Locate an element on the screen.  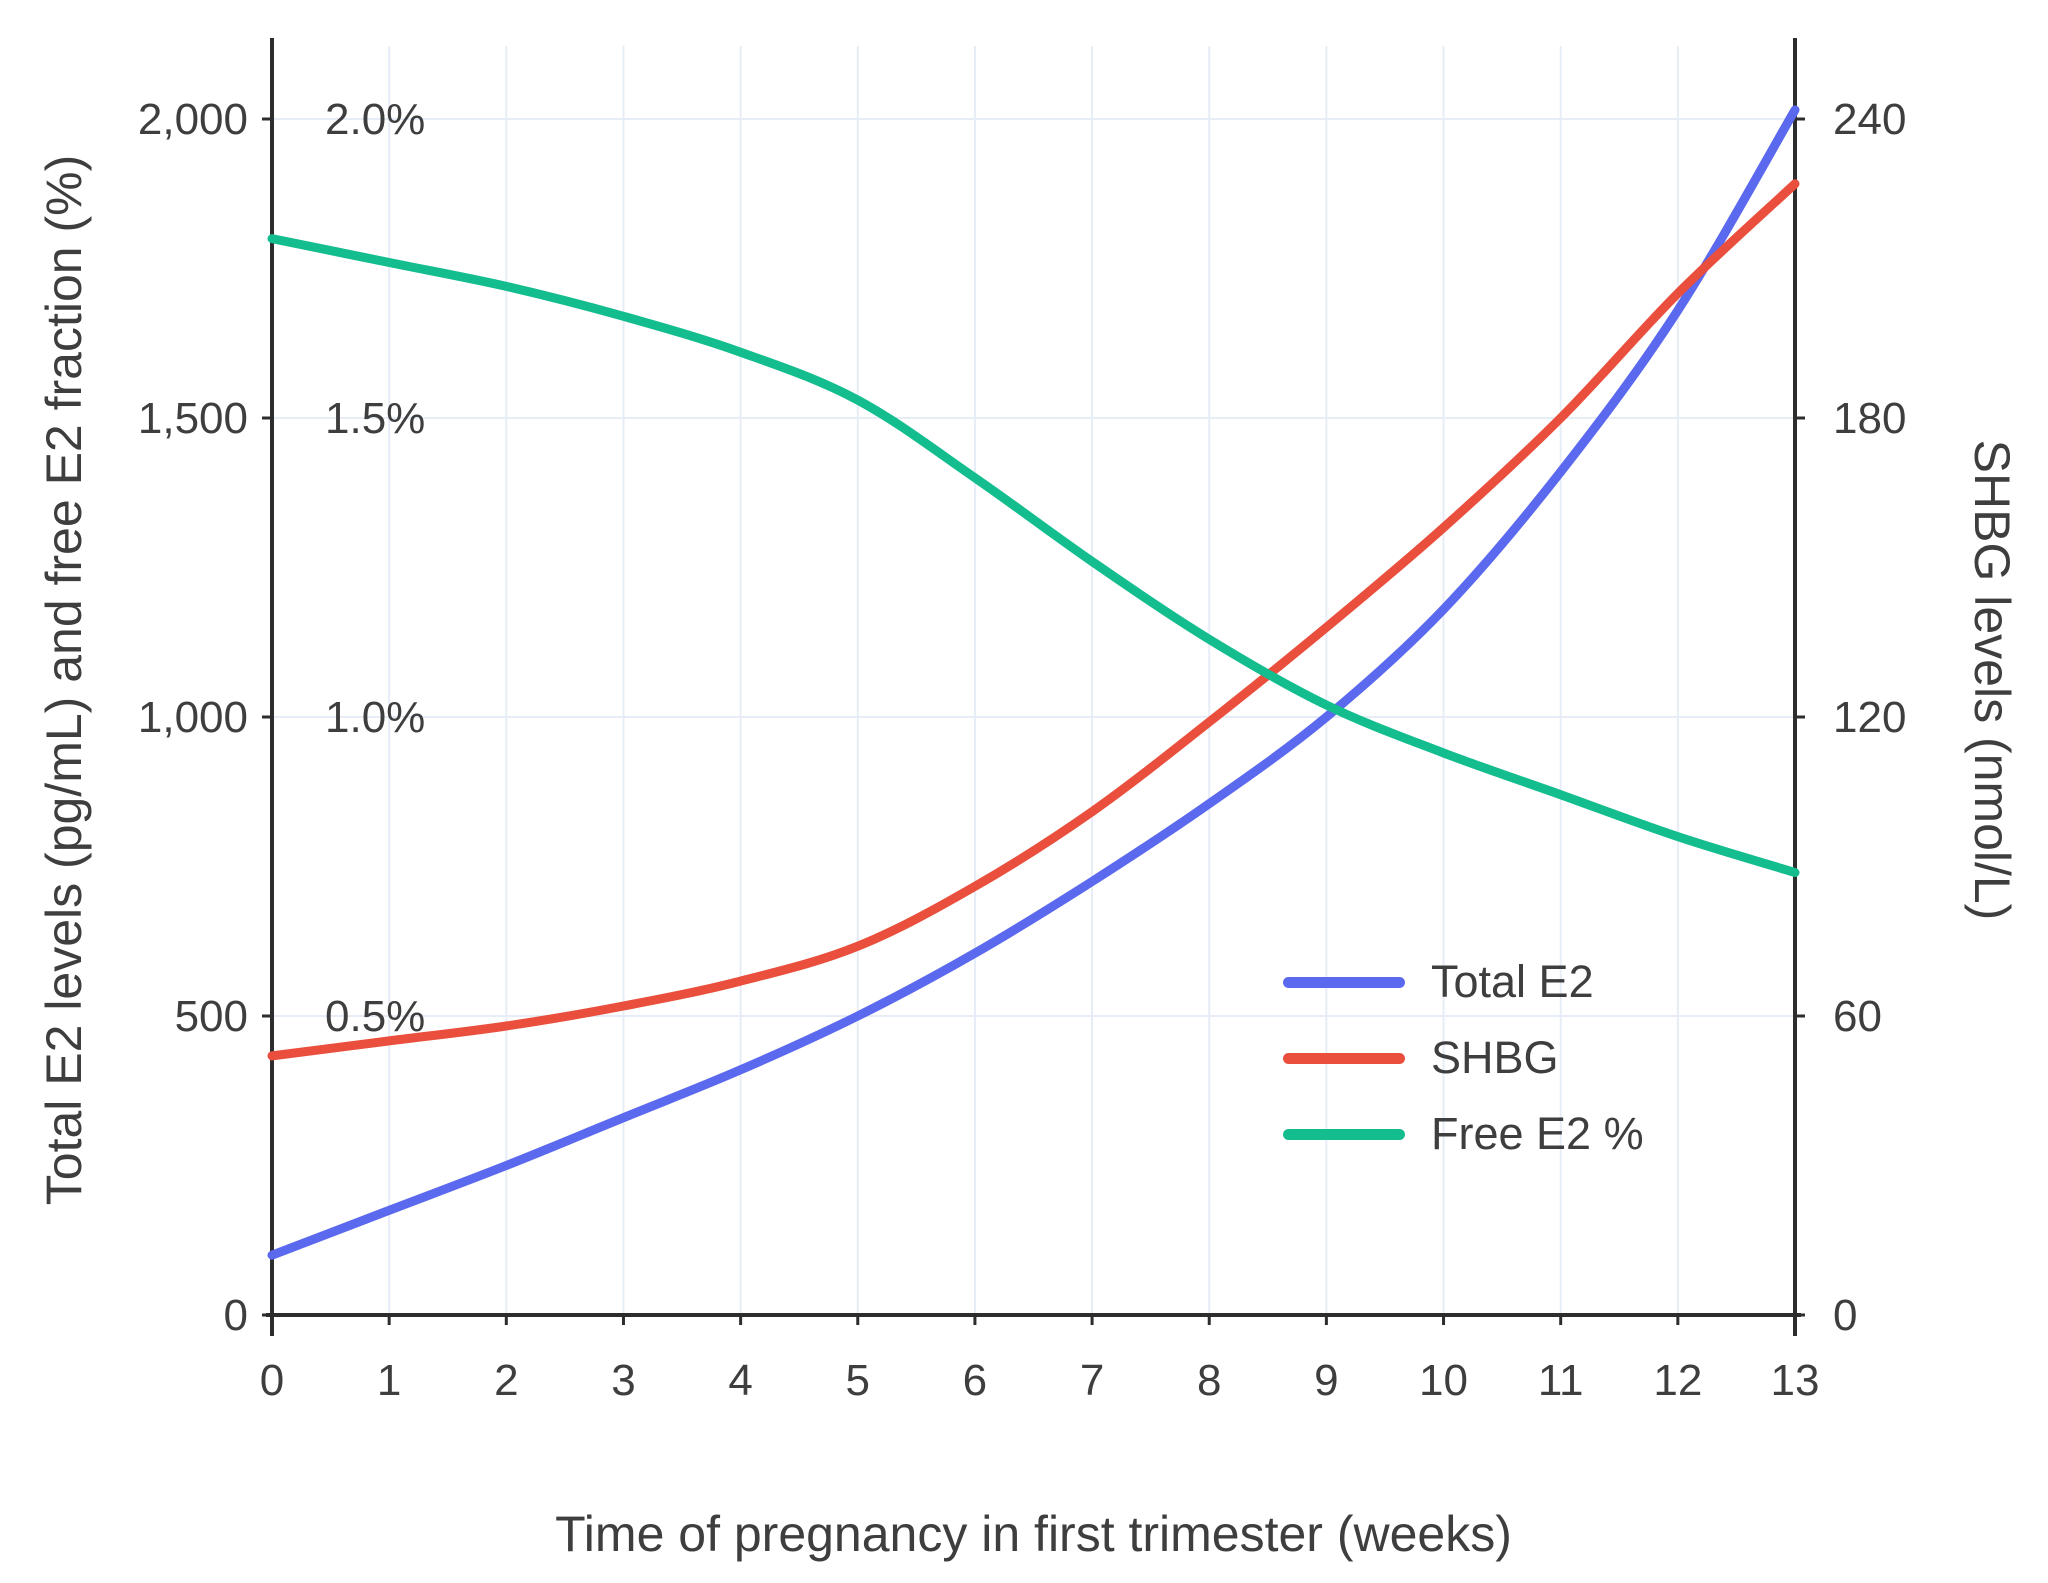
x-axis-tick-label: 6 is located at coordinates (975, 1380).